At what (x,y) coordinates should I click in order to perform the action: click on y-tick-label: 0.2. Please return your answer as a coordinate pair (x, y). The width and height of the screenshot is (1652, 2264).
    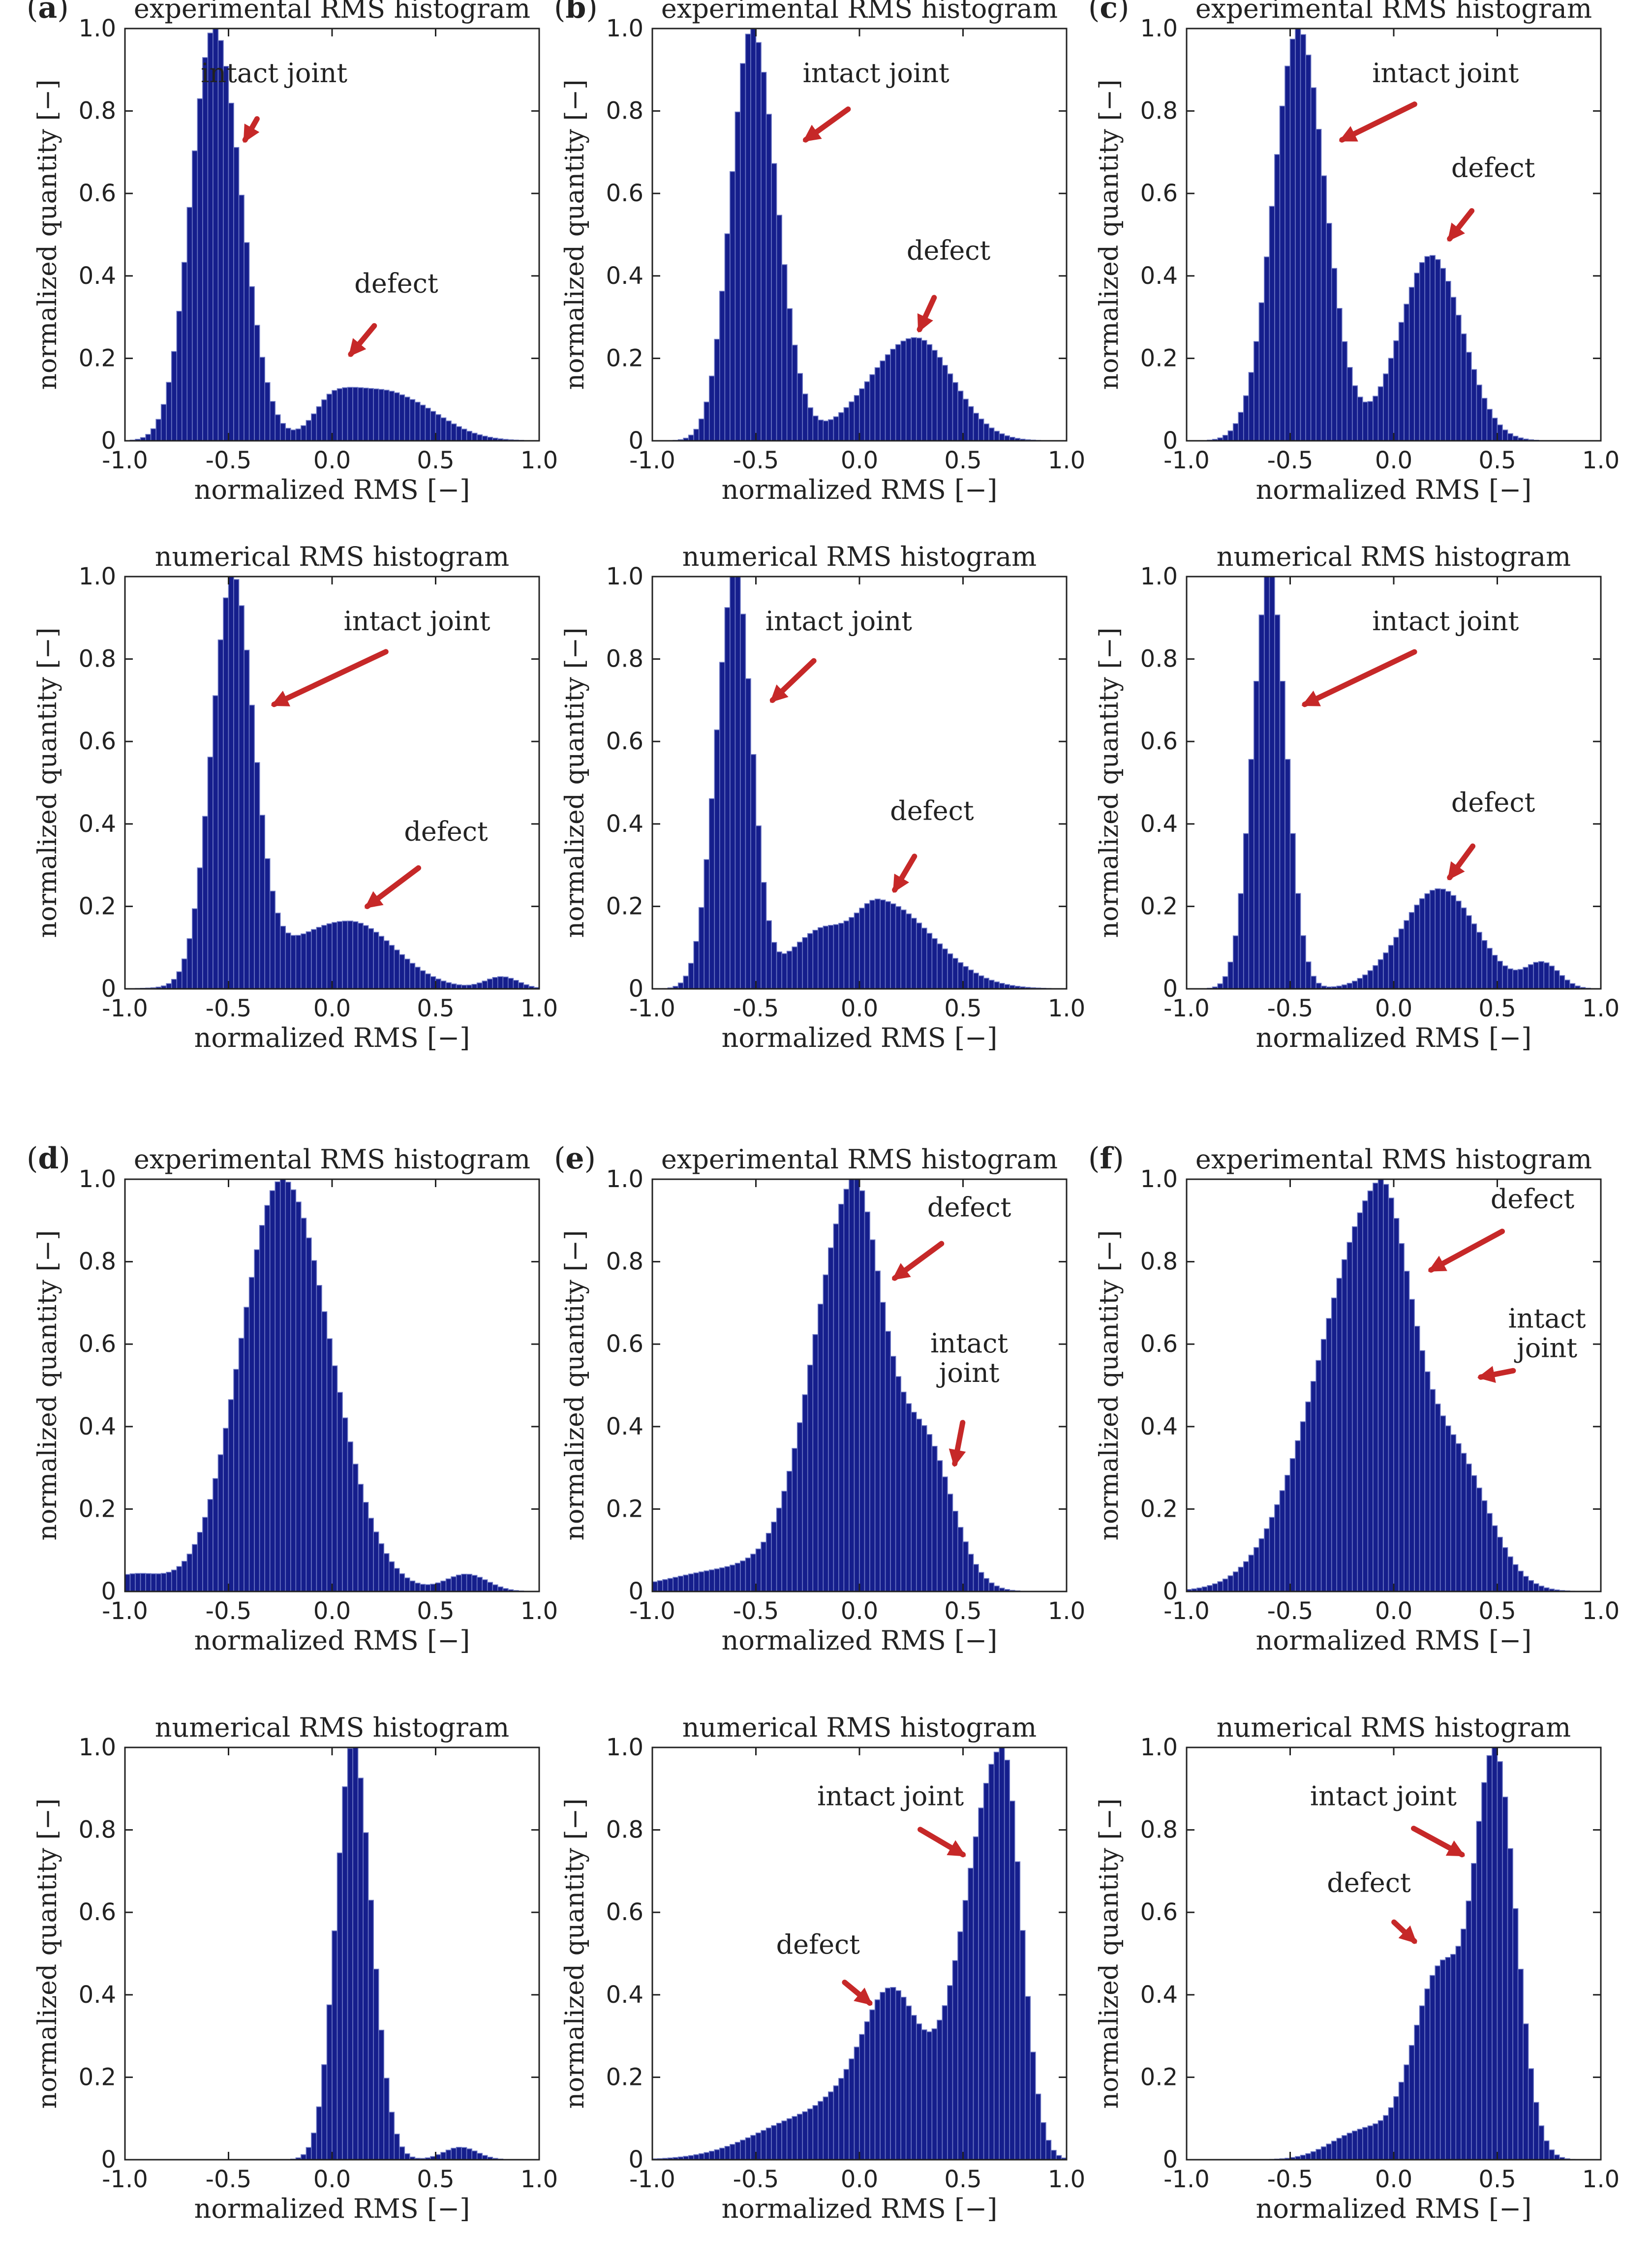
    Looking at the image, I should click on (97, 358).